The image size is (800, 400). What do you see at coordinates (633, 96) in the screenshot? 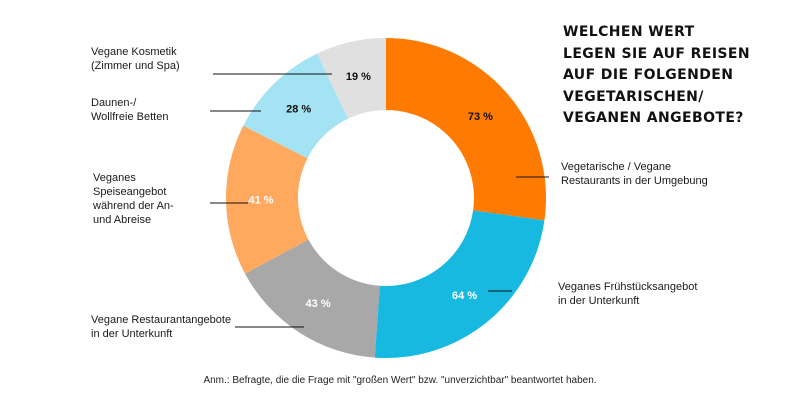
I see `chart-title-line: VEGETARISCHEN/` at bounding box center [633, 96].